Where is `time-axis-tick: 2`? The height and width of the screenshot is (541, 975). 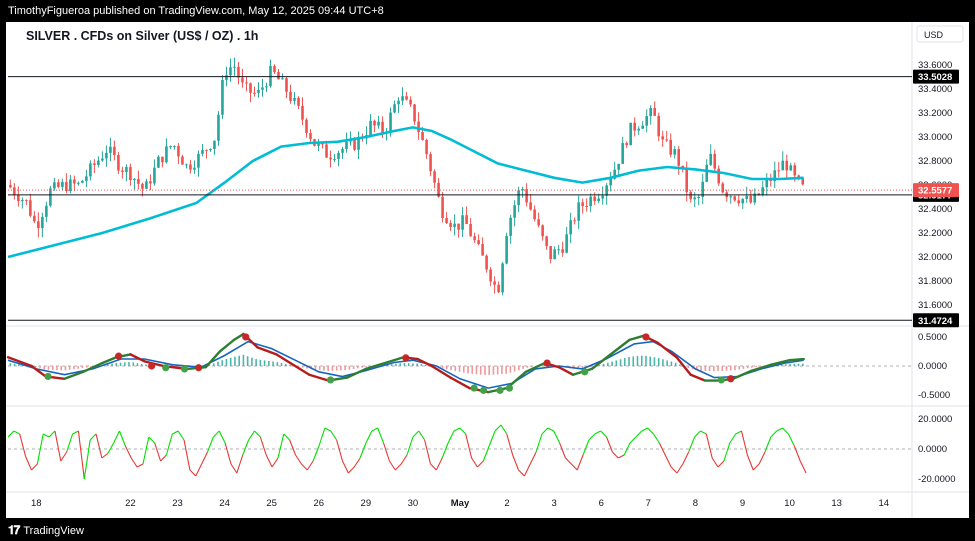 time-axis-tick: 2 is located at coordinates (506, 503).